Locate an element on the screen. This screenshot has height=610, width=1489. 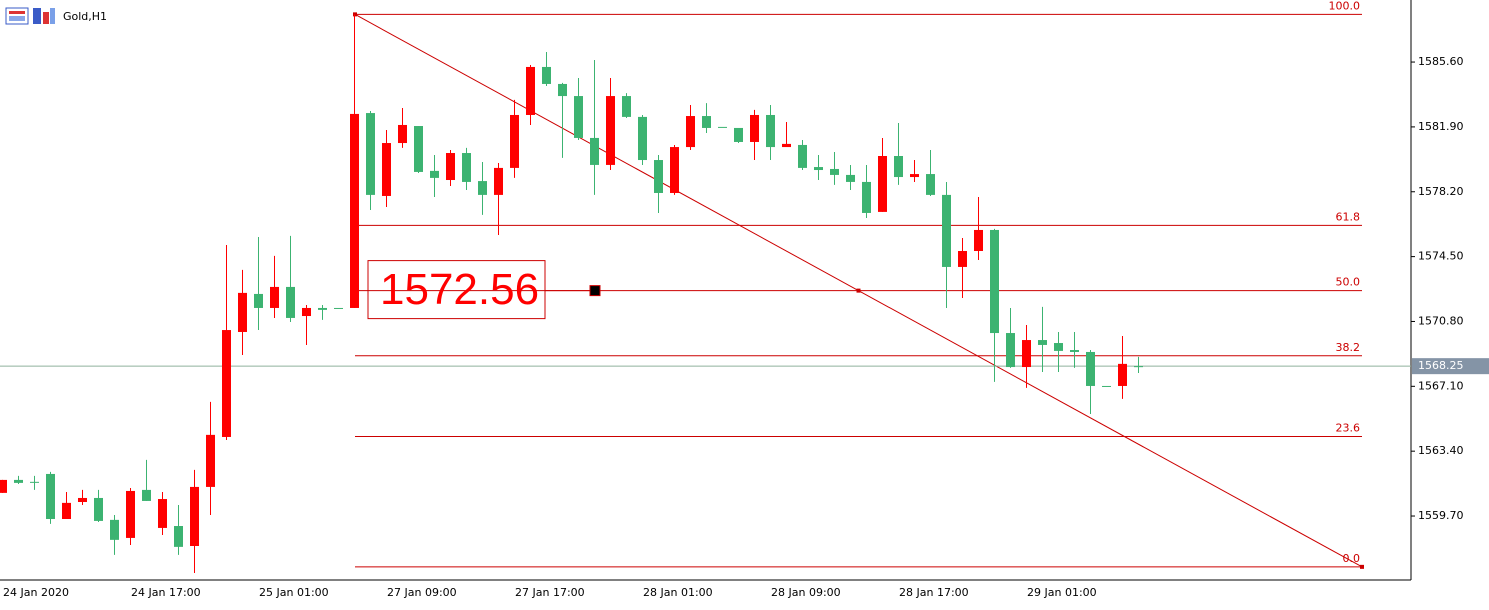
price-label-marker is located at coordinates (595, 291).